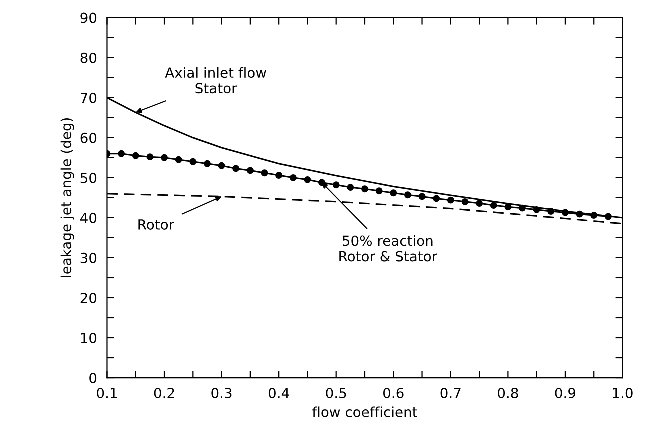  What do you see at coordinates (222, 393) in the screenshot?
I see `x-tick-label: 0.3` at bounding box center [222, 393].